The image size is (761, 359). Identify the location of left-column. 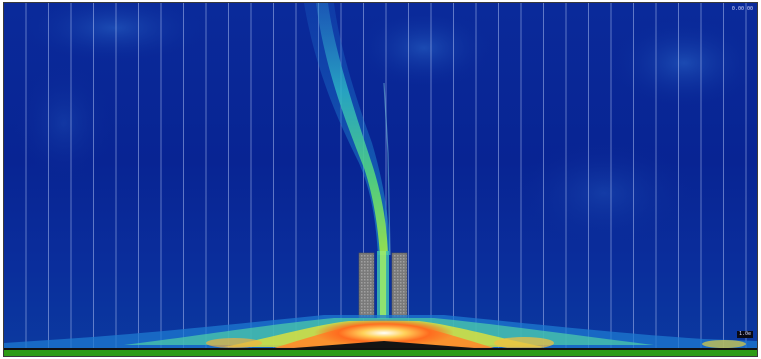
(366, 285).